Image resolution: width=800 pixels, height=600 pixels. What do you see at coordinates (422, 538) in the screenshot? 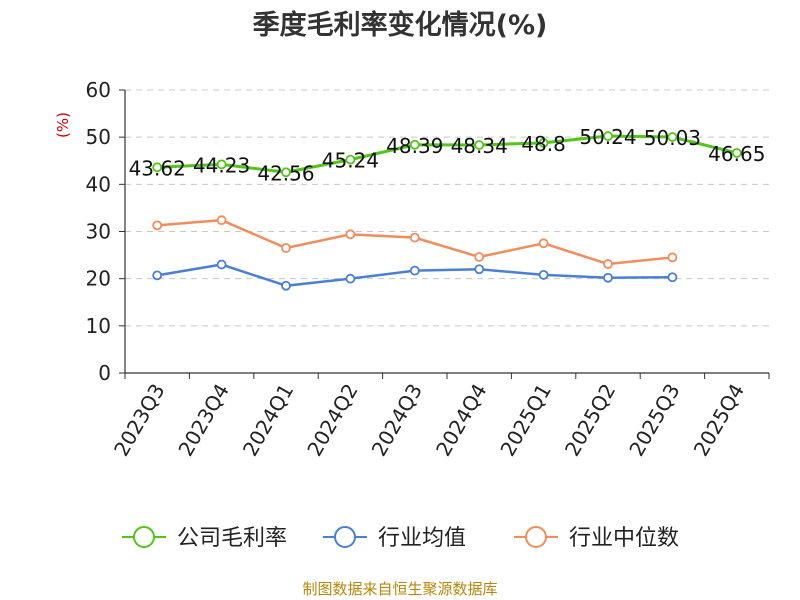
I see `legend-label: 行业均值` at bounding box center [422, 538].